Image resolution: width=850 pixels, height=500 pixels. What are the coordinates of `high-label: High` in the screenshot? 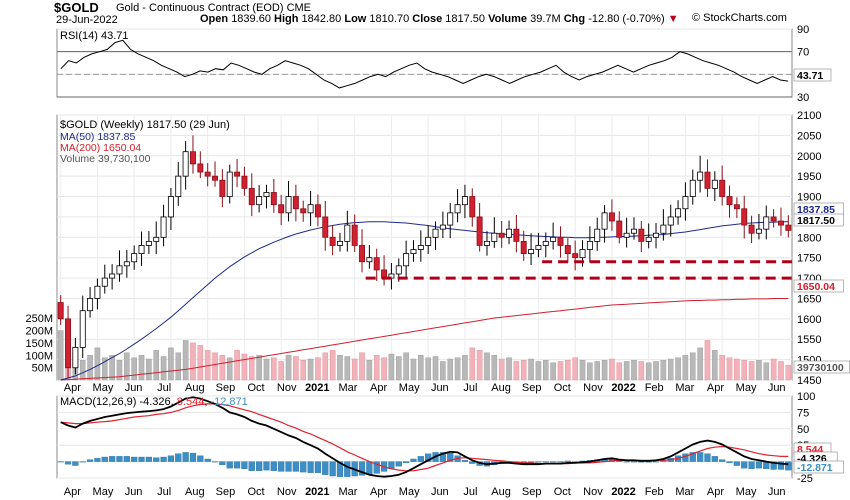 It's located at (286, 19).